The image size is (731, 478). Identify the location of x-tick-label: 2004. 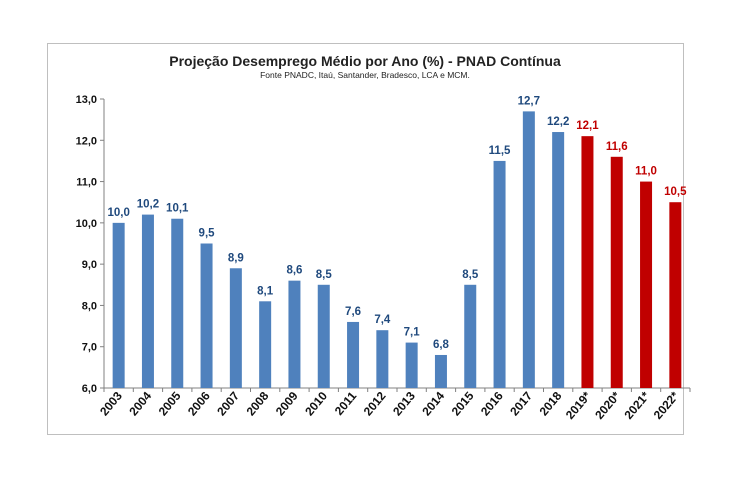
(140, 404).